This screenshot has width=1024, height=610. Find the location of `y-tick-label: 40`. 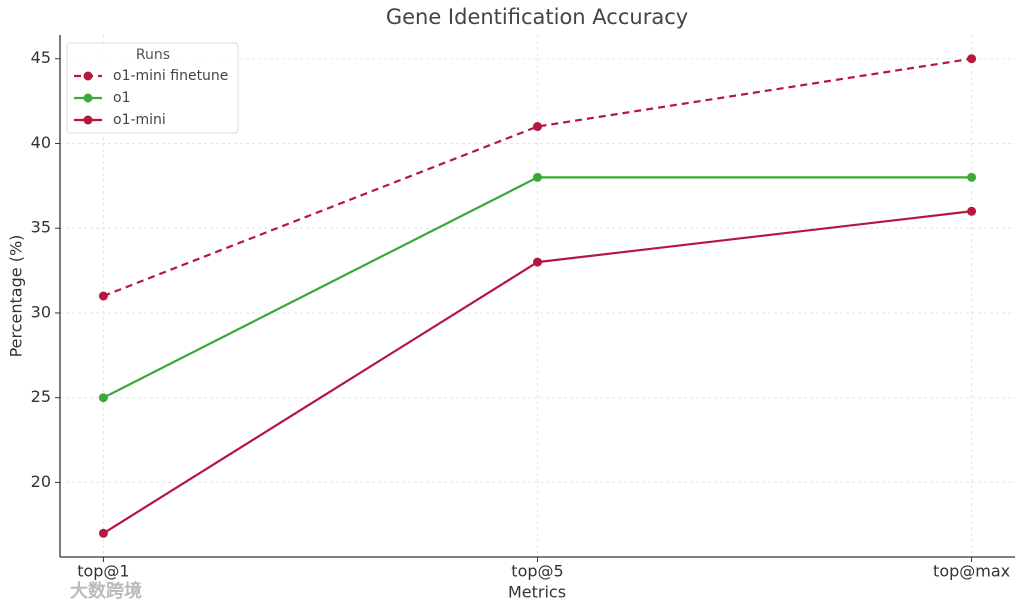

y-tick-label: 40 is located at coordinates (41, 142).